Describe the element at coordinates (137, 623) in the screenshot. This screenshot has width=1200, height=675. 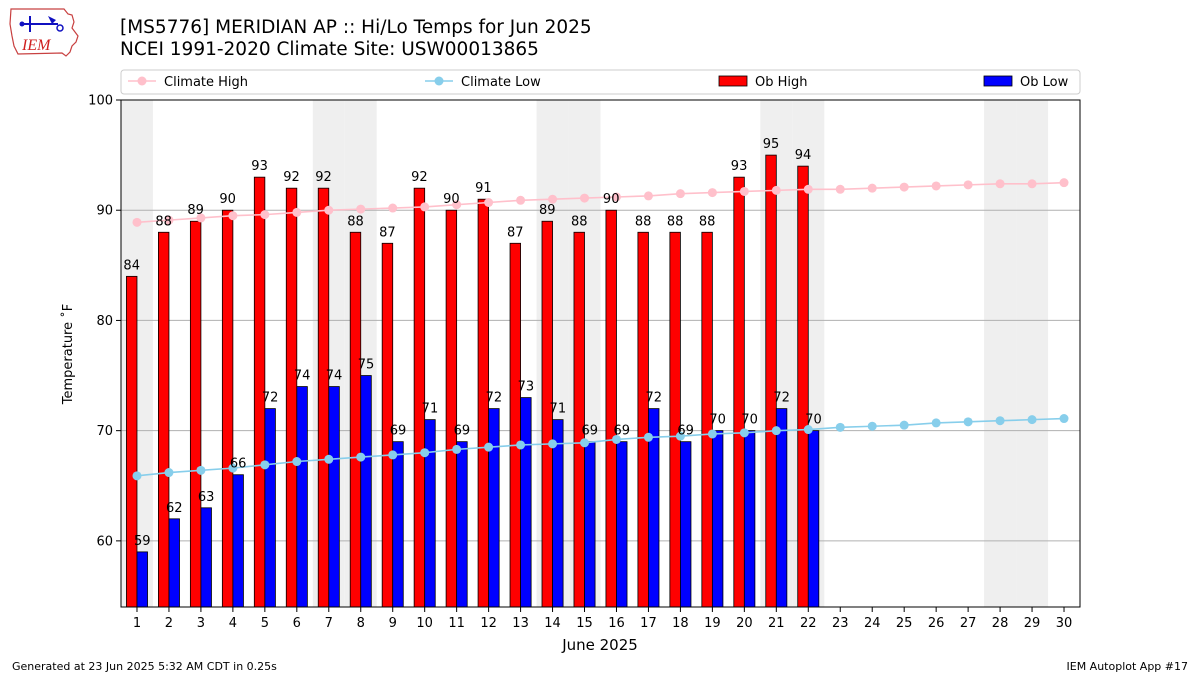
I see `x-tick-label: 1` at that location.